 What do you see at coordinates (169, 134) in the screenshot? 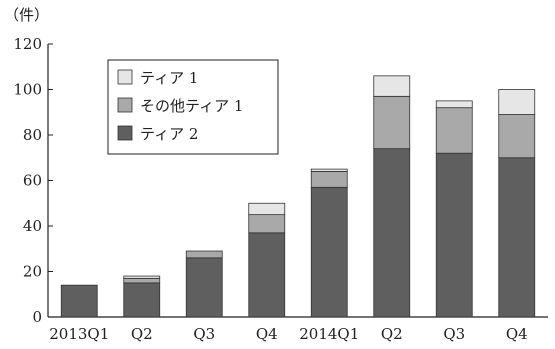
I see `legend-label: ティア 2` at bounding box center [169, 134].